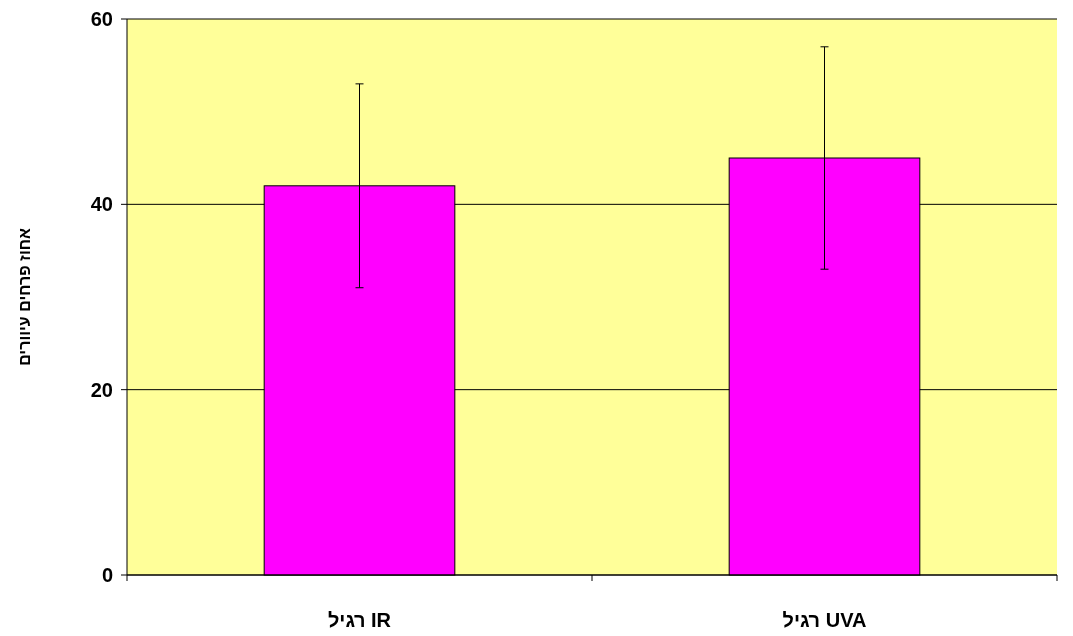 This screenshot has height=636, width=1073. What do you see at coordinates (101, 19) in the screenshot?
I see `y-tick-label: 60` at bounding box center [101, 19].